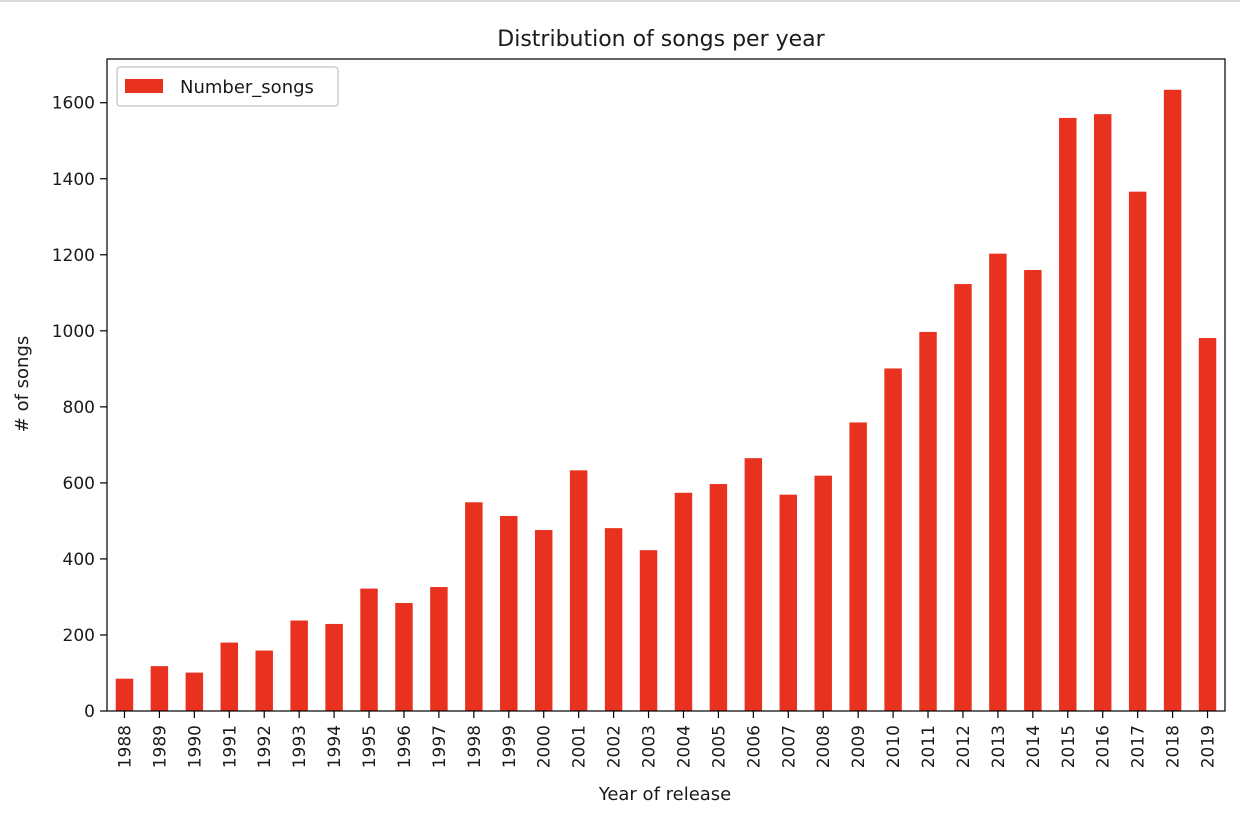  Describe the element at coordinates (230, 746) in the screenshot. I see `x-tick-label-1991: 1991` at that location.